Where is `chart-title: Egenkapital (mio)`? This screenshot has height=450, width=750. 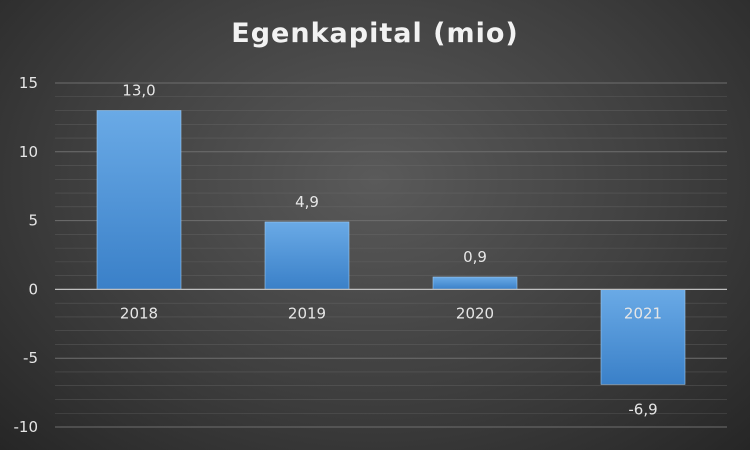
chart-title: Egenkapital (mio) is located at coordinates (375, 33).